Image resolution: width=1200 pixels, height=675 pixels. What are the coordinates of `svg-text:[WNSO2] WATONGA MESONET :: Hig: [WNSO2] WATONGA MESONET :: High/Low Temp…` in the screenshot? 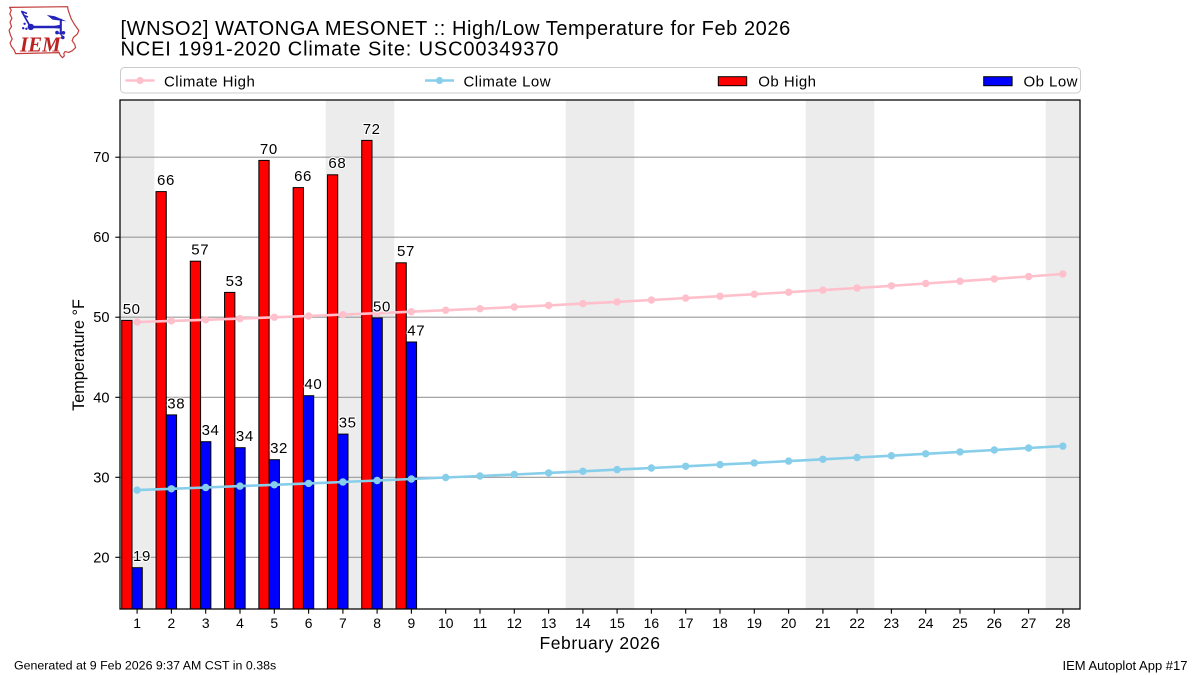 It's located at (456, 29).